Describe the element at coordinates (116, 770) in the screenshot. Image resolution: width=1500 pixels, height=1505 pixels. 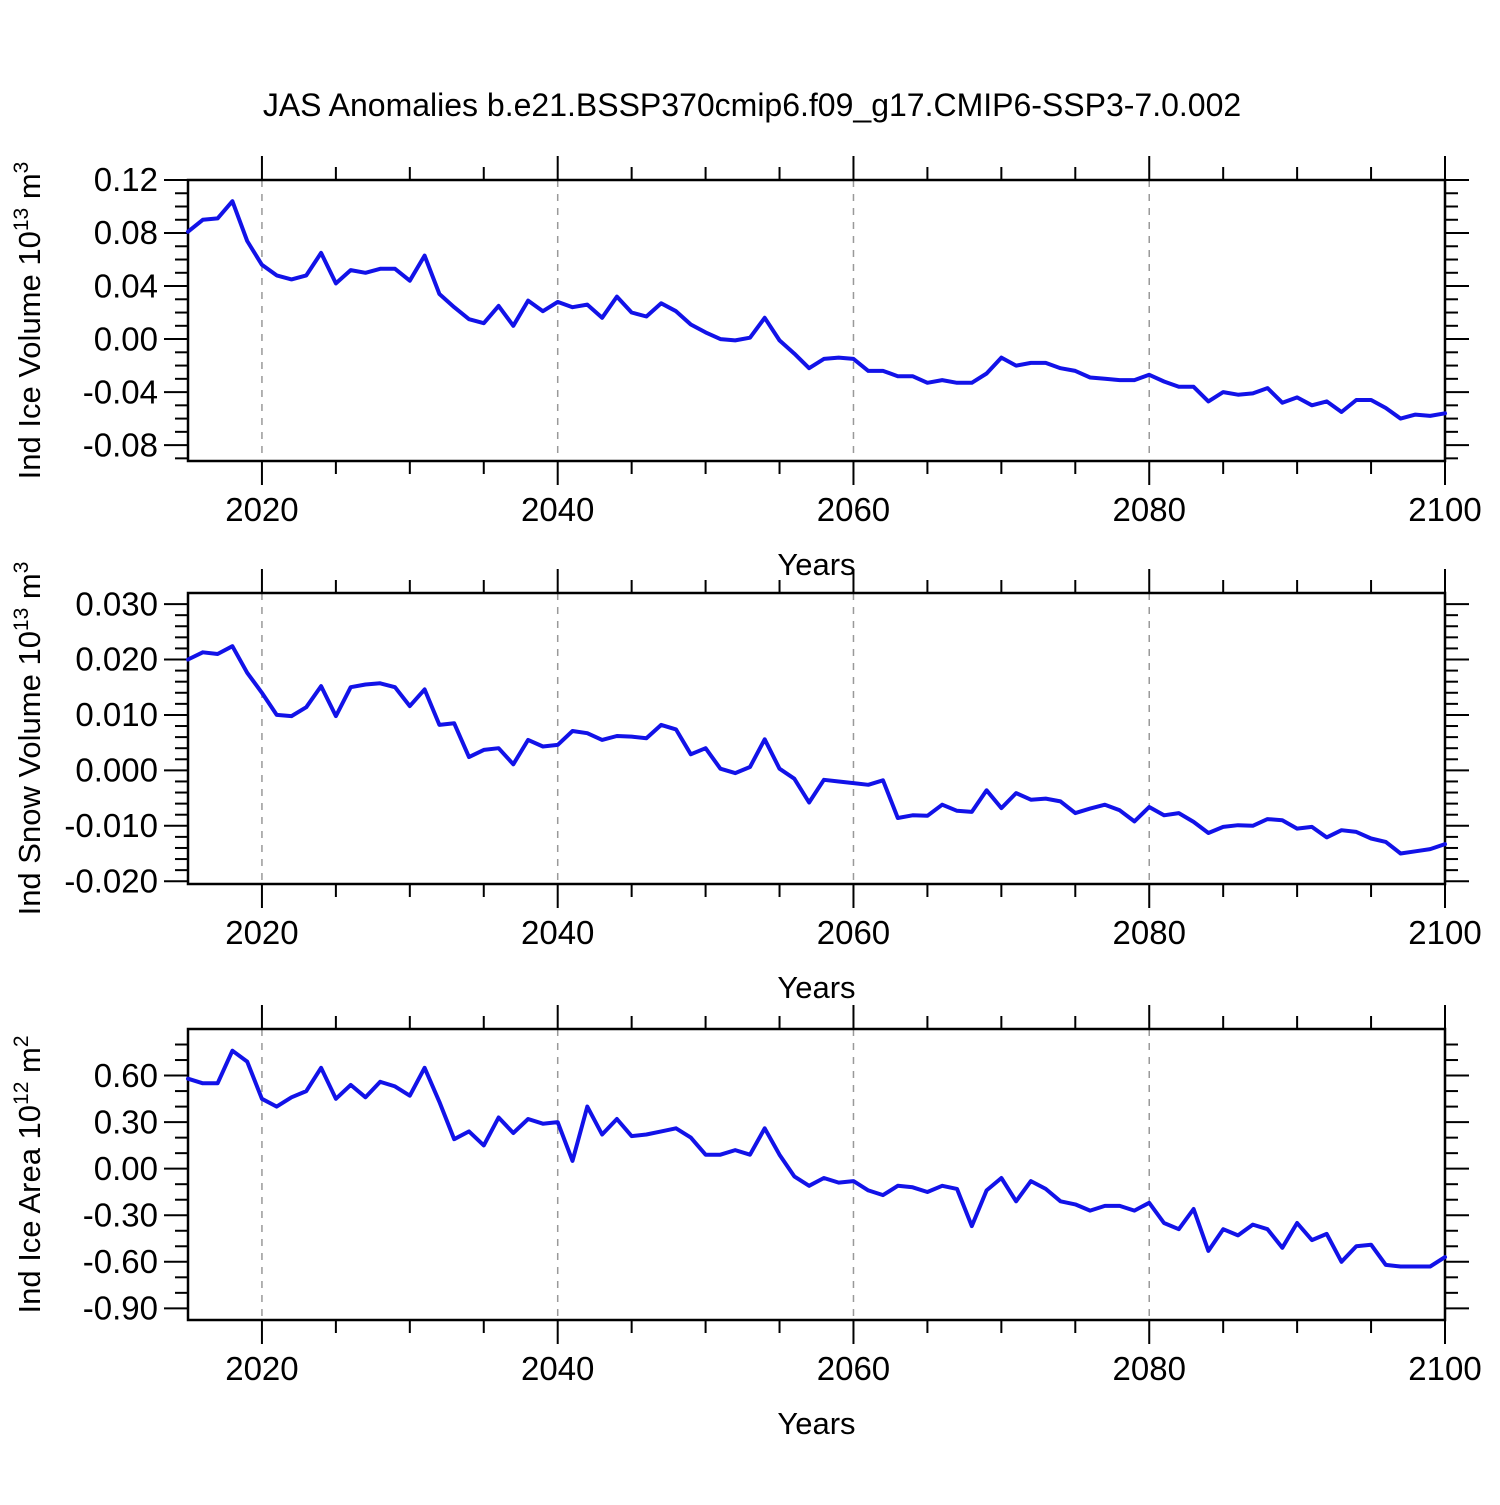
I see `y-tick-label: 0.000` at that location.